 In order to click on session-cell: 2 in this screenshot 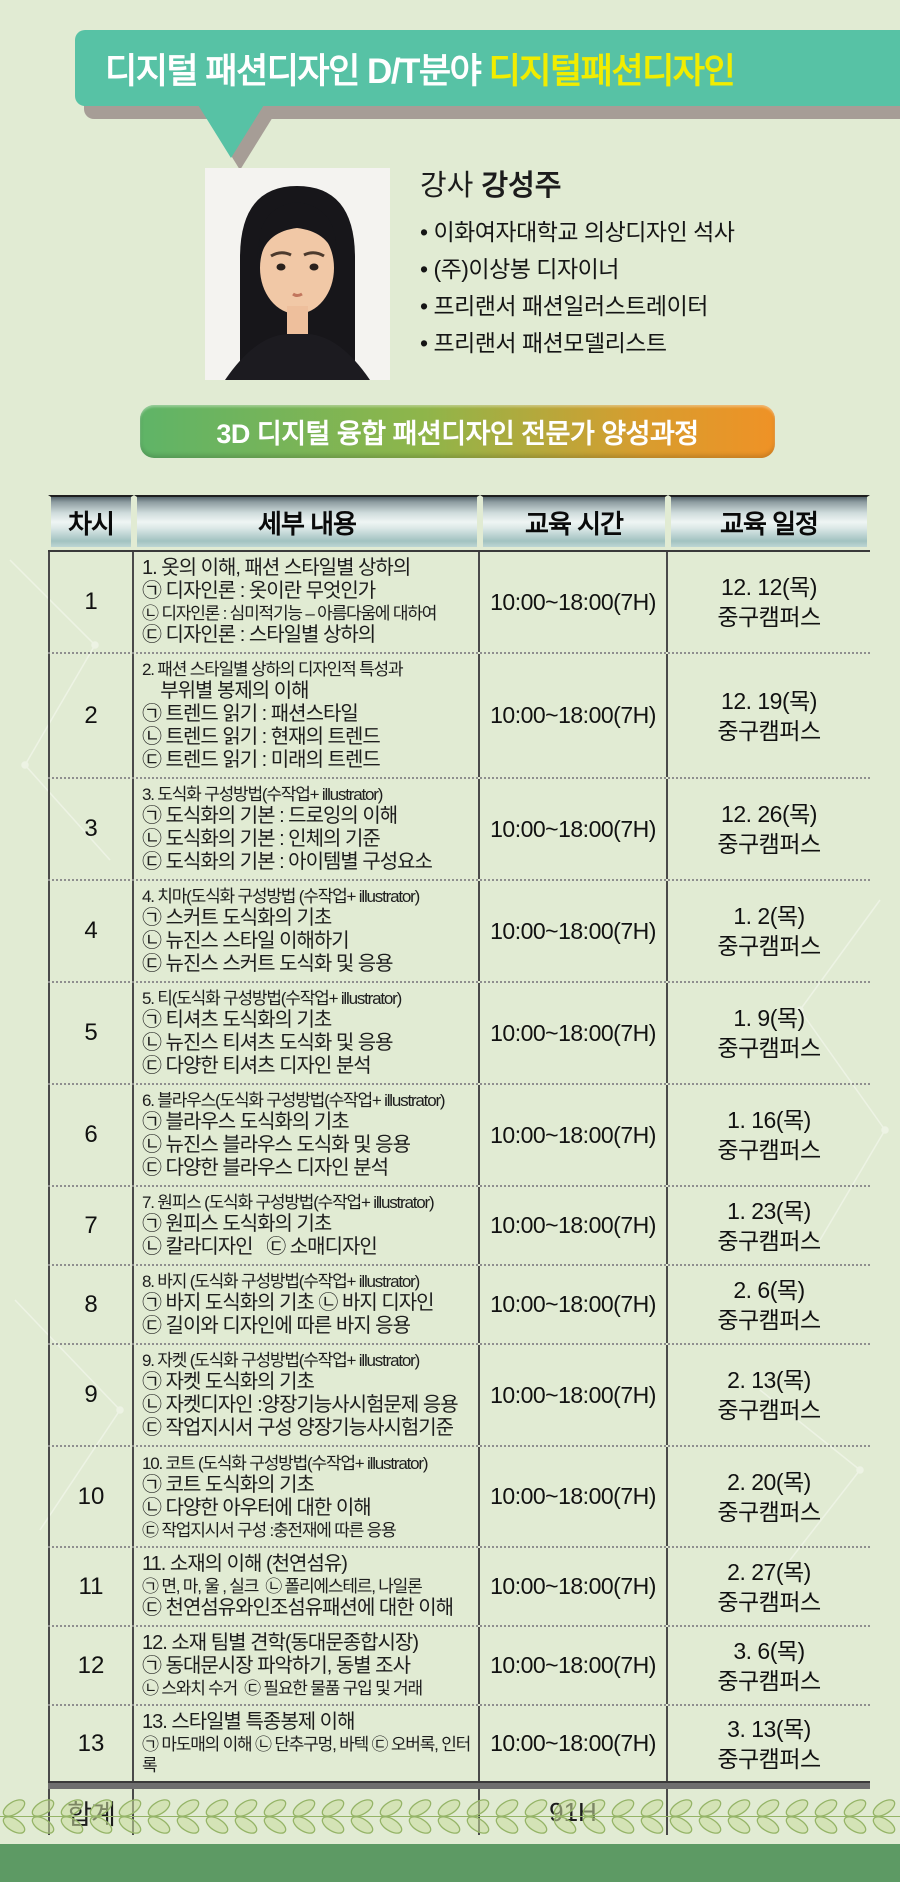, I will do `click(91, 715)`.